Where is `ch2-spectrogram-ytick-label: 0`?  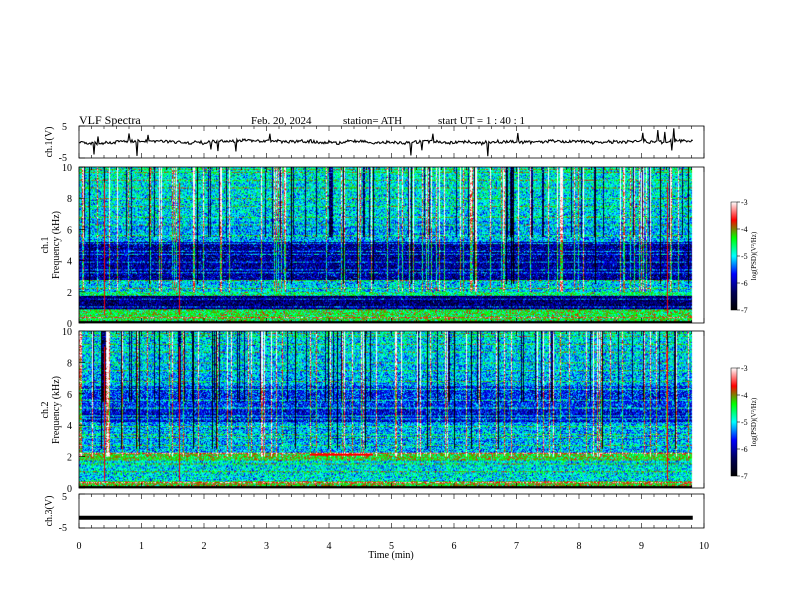
ch2-spectrogram-ytick-label: 0 is located at coordinates (69, 489).